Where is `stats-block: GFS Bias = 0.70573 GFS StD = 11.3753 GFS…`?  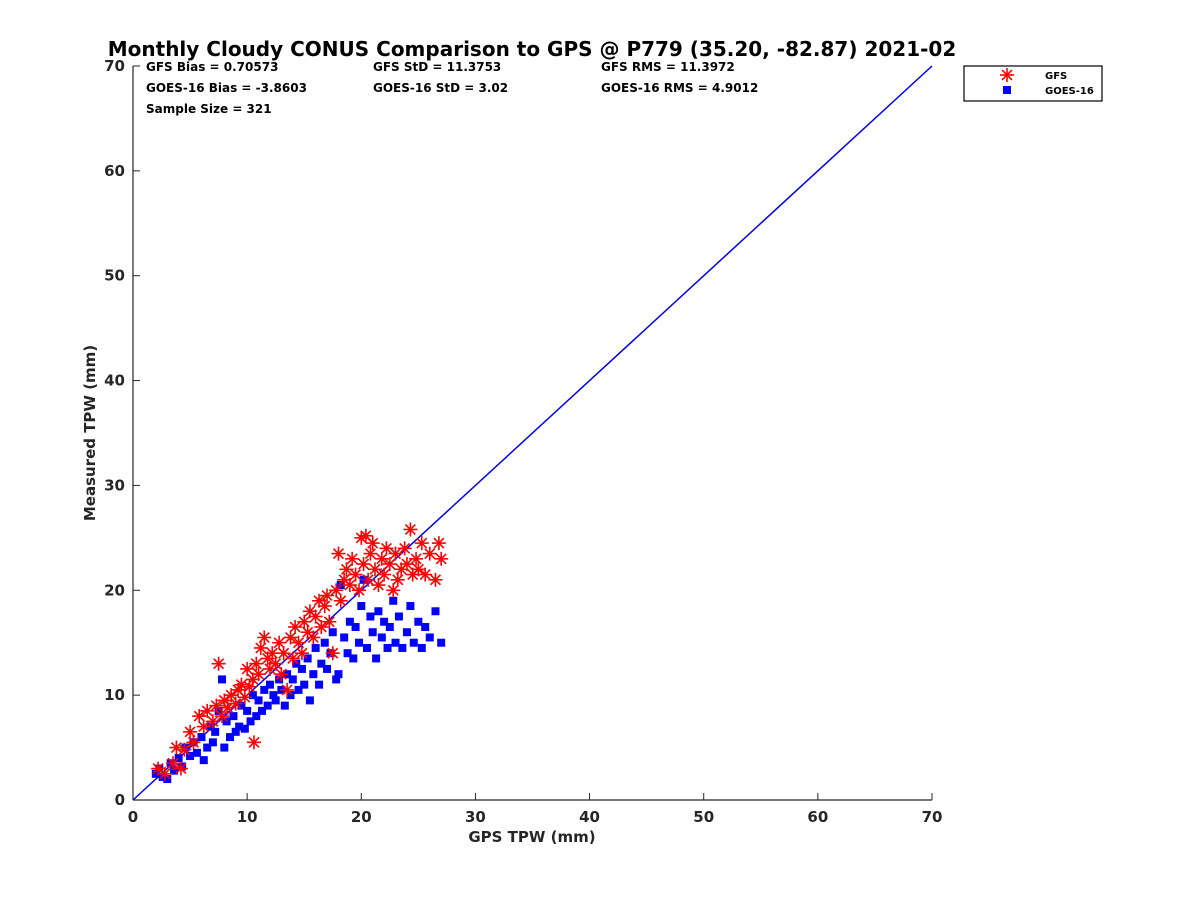 stats-block: GFS Bias = 0.70573 GFS StD = 11.3753 GFS… is located at coordinates (452, 88).